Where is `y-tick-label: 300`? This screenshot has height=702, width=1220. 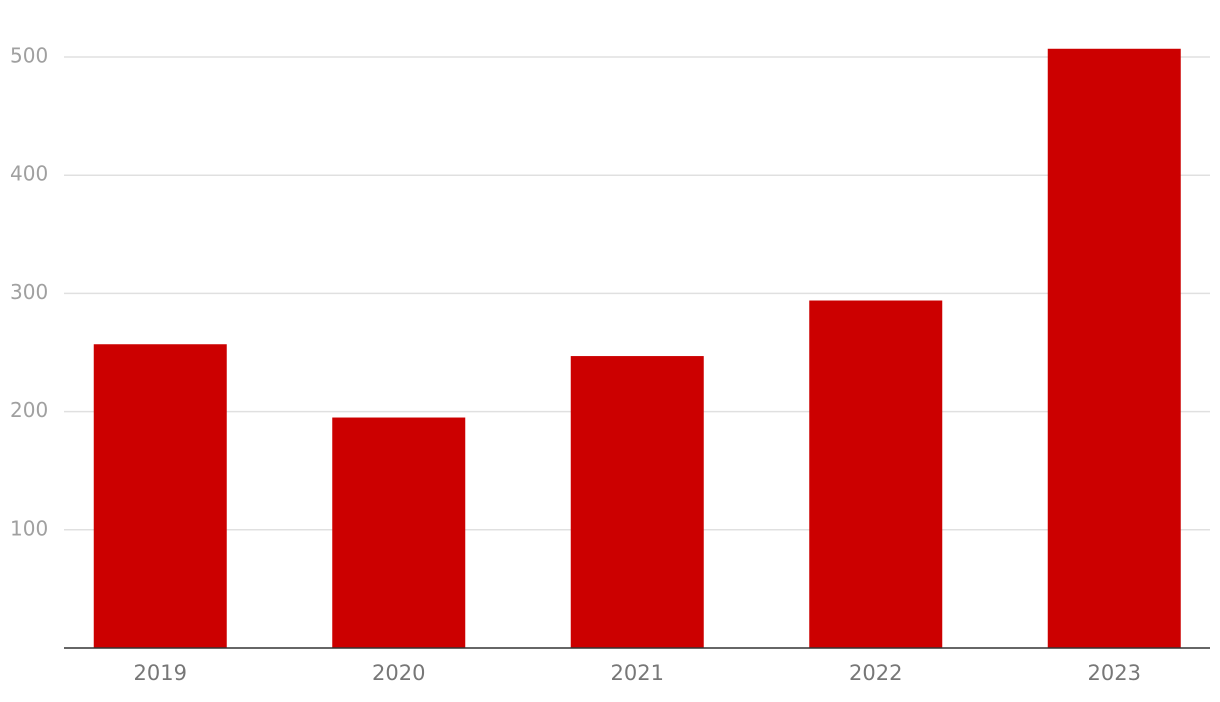 y-tick-label: 300 is located at coordinates (29, 292).